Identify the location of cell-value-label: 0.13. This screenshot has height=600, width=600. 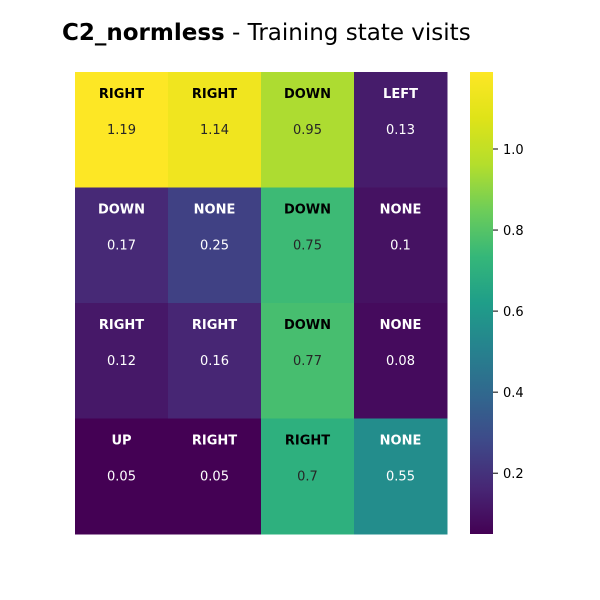
(400, 130).